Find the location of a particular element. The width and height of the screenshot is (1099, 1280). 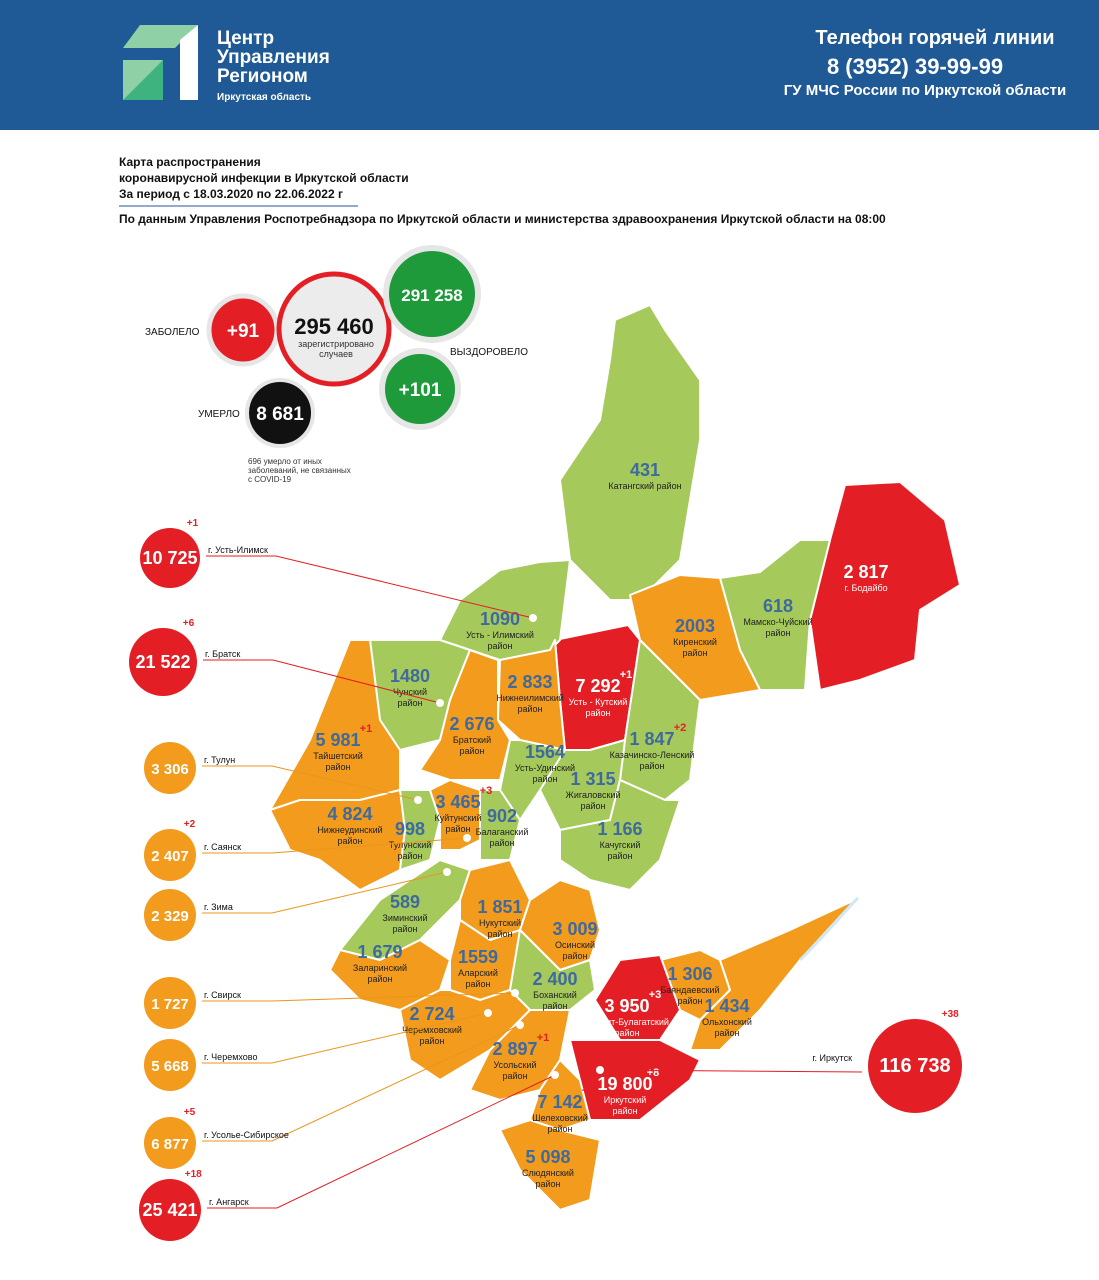

district-name: Черемховский is located at coordinates (432, 1030).